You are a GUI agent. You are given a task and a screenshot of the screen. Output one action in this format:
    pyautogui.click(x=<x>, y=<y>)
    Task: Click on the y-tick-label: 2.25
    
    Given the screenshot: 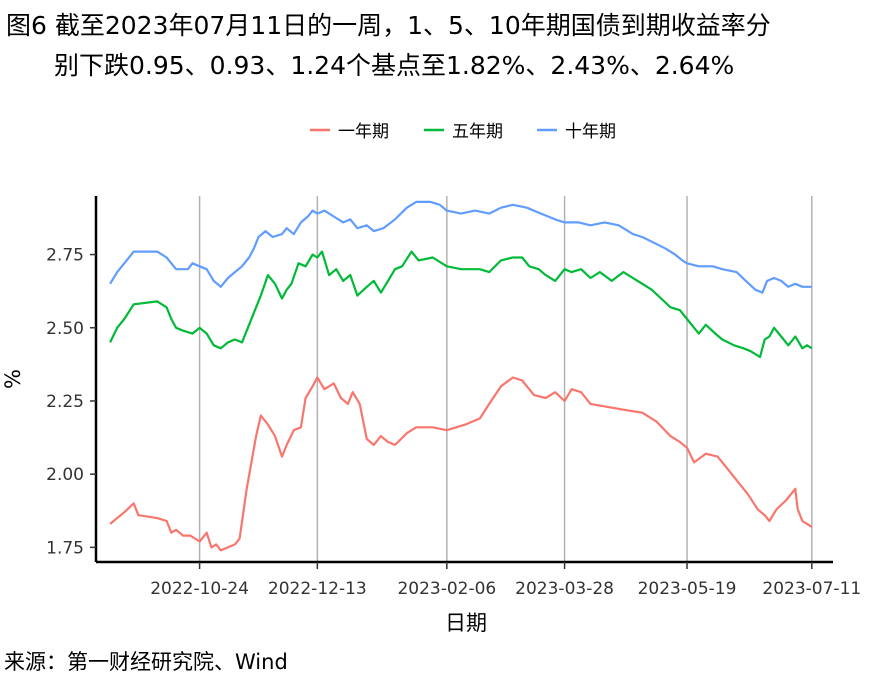 What is the action you would take?
    pyautogui.click(x=65, y=402)
    